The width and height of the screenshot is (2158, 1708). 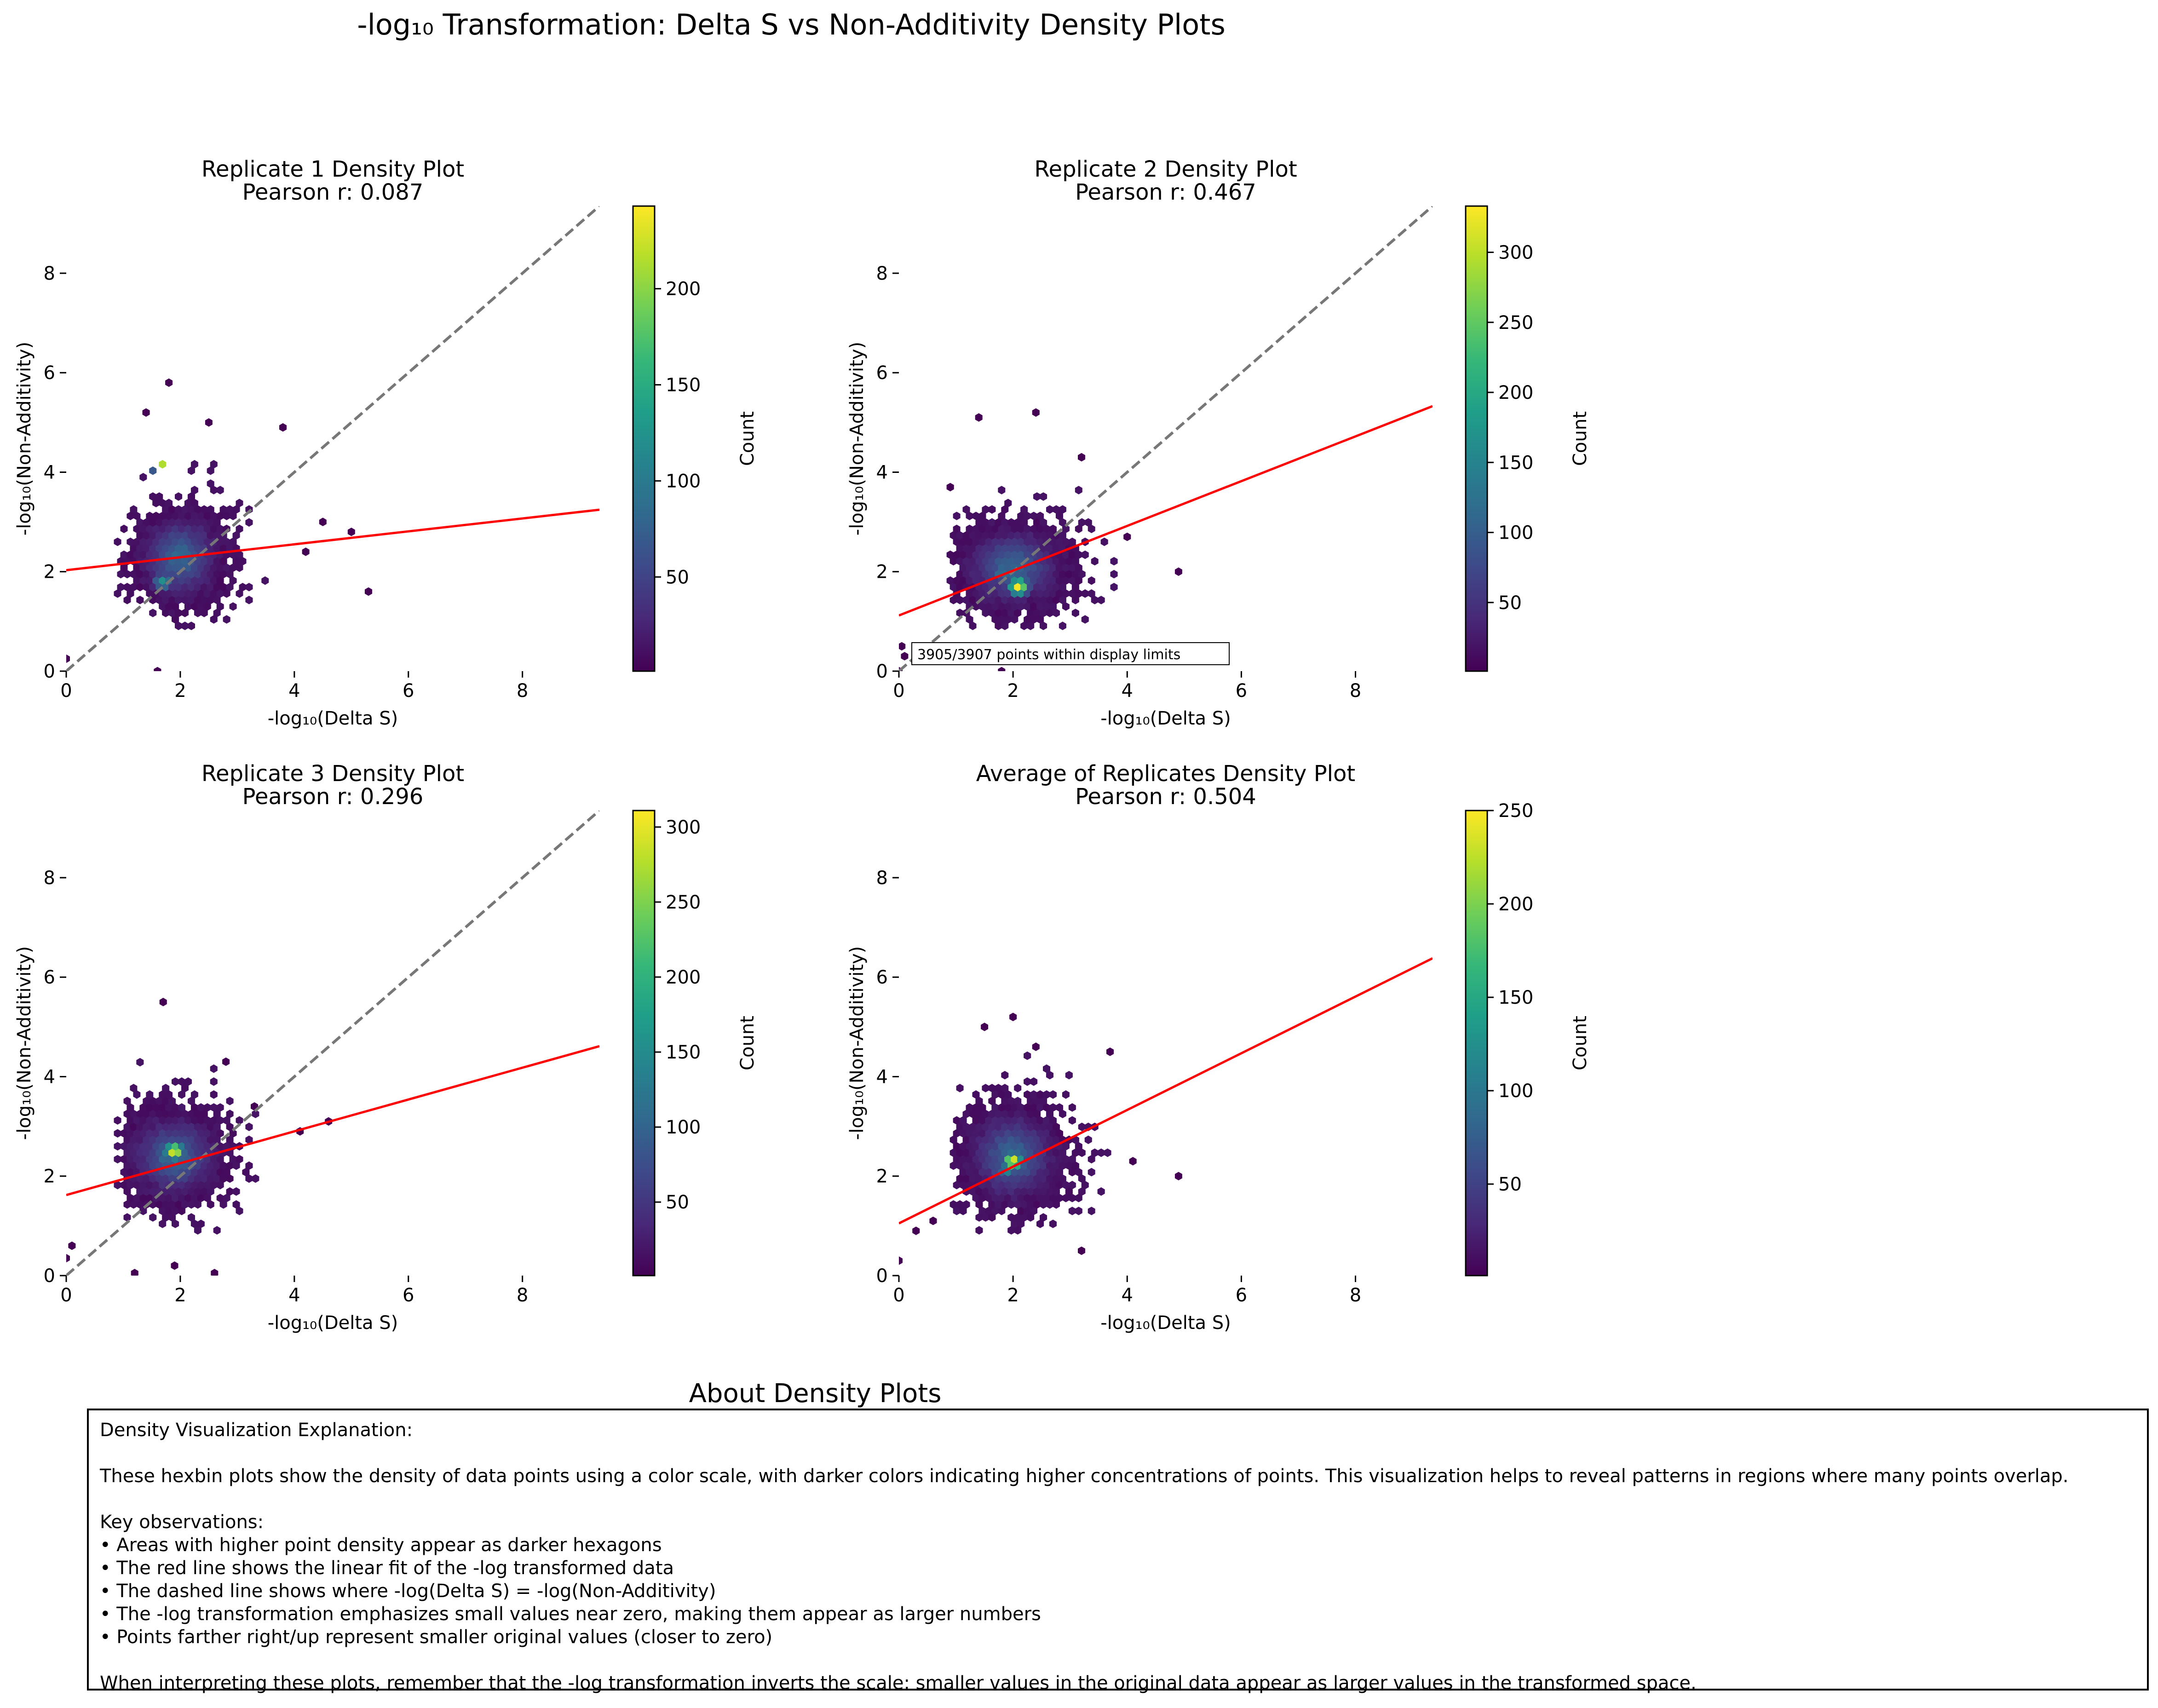 What do you see at coordinates (882, 1076) in the screenshot?
I see `y-tick-label: 4` at bounding box center [882, 1076].